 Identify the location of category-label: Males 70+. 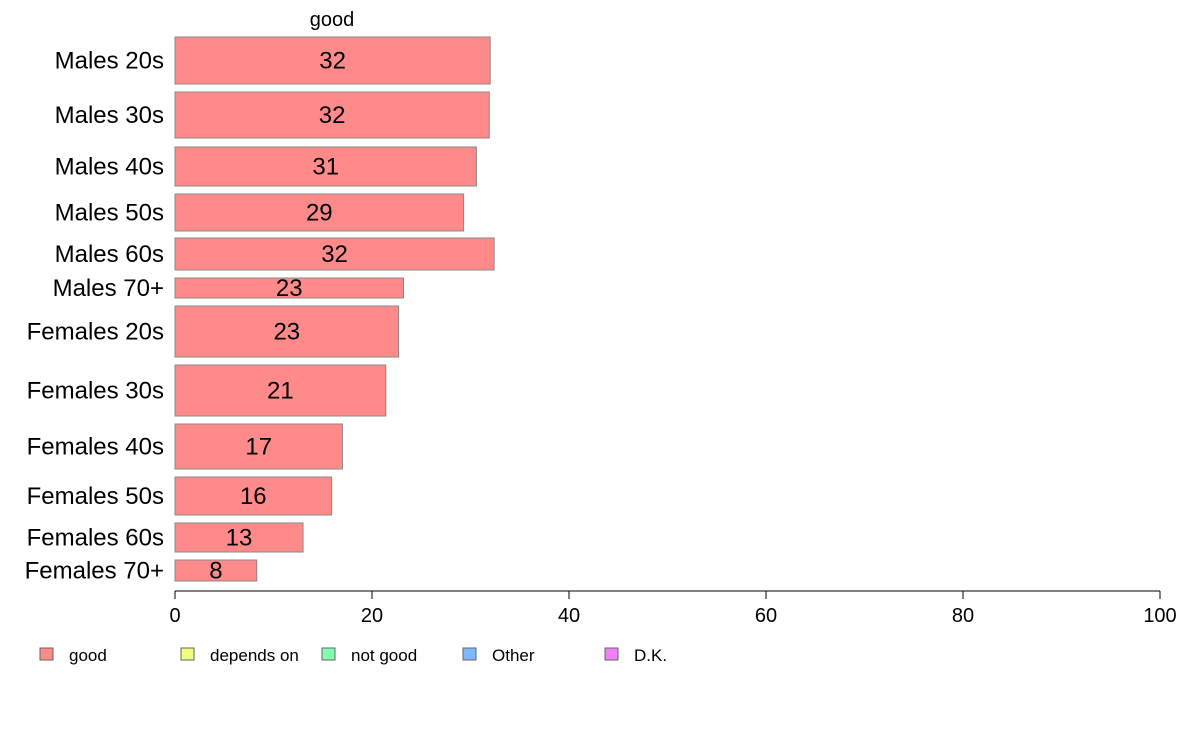
(108, 288).